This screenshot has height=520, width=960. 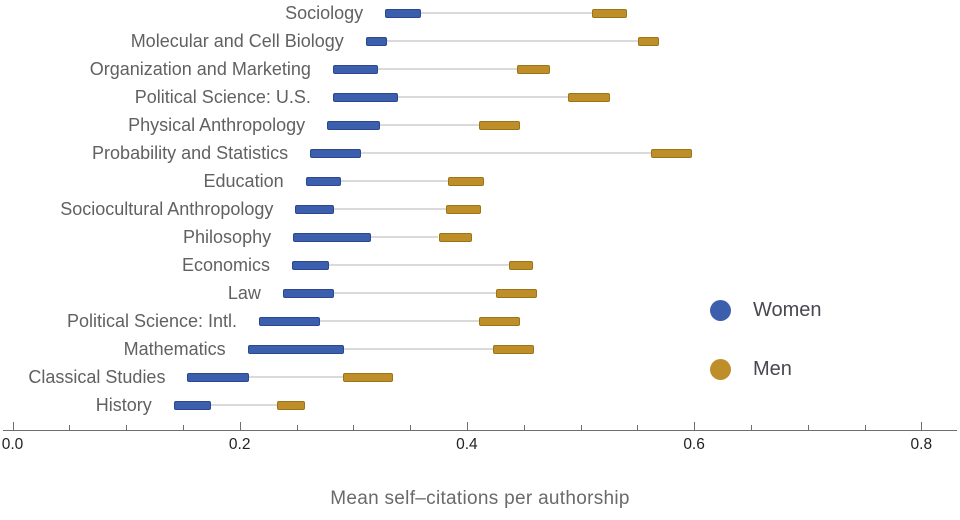 What do you see at coordinates (921, 444) in the screenshot?
I see `x-tick-label: 0.8` at bounding box center [921, 444].